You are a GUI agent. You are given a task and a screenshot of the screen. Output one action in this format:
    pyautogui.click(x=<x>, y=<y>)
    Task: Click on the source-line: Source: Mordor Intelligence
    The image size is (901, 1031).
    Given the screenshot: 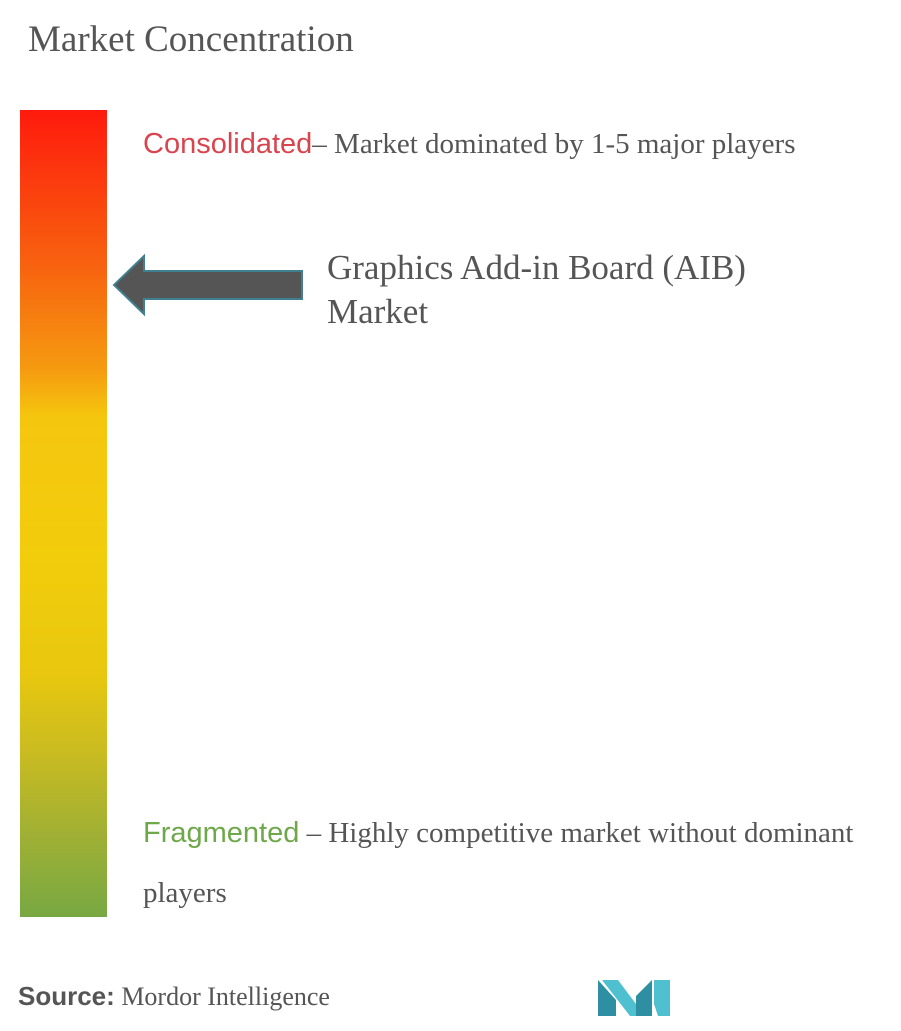 What is the action you would take?
    pyautogui.click(x=174, y=996)
    